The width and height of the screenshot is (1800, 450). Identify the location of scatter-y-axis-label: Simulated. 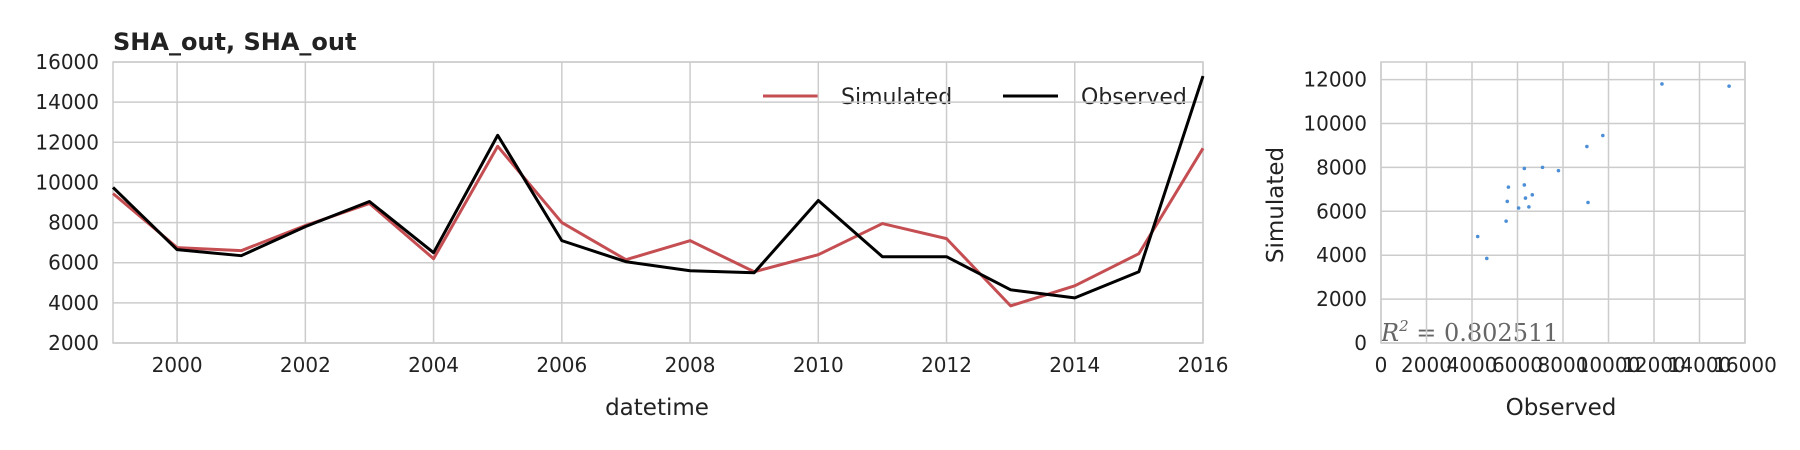
(1276, 205).